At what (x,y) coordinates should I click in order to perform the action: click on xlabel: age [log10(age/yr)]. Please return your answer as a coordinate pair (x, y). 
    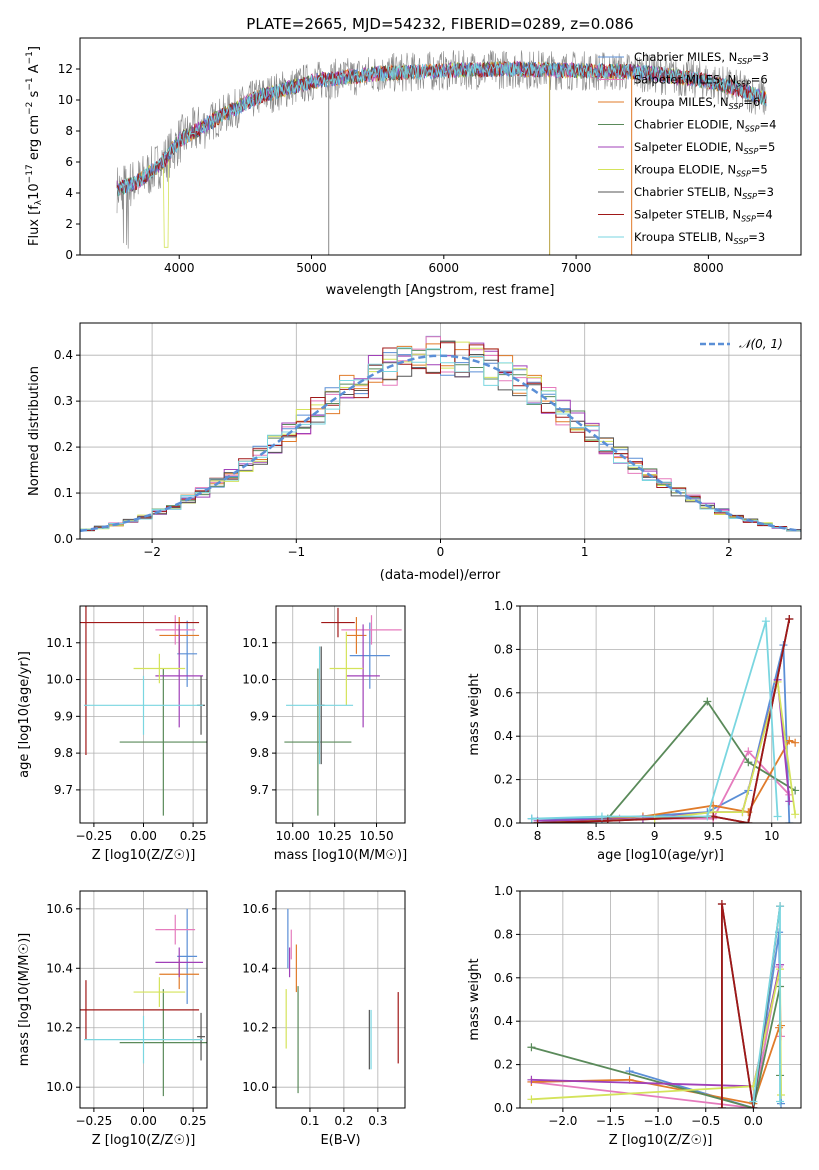
    Looking at the image, I should click on (660, 855).